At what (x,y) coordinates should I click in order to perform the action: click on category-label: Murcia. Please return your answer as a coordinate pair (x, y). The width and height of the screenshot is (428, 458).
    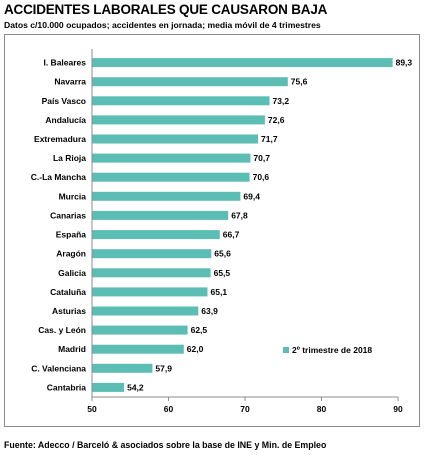
    Looking at the image, I should click on (73, 196).